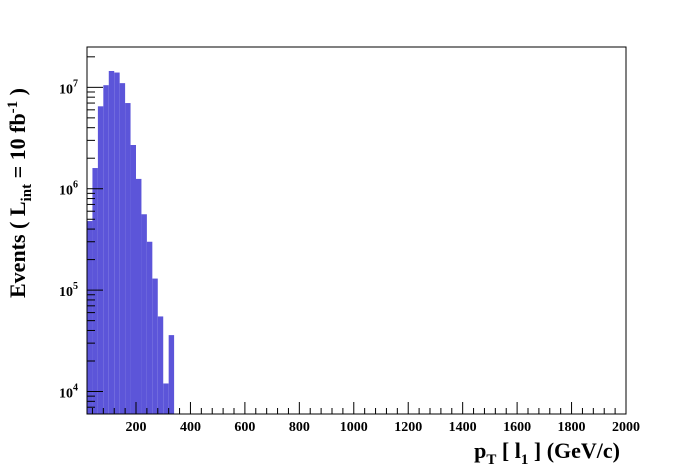  Describe the element at coordinates (359, 408) in the screenshot. I see `x-axis-ticks` at that location.